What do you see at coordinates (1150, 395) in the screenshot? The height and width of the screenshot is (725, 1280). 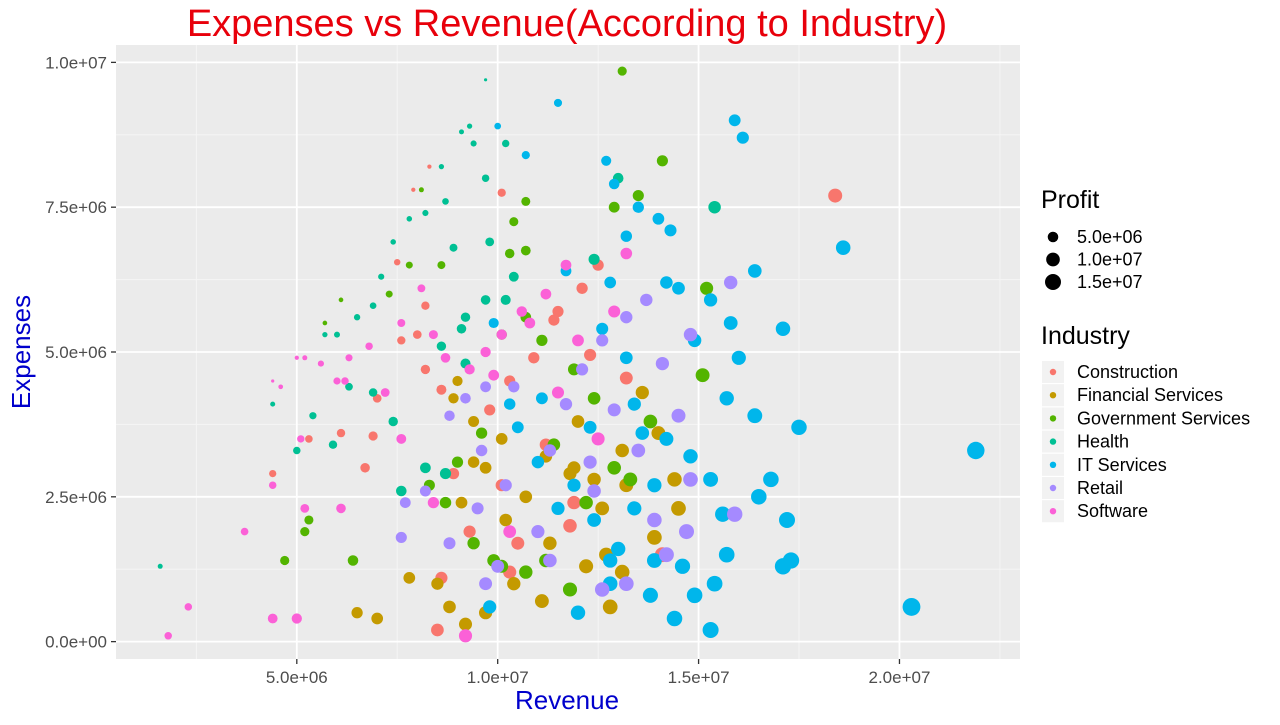 I see `legend-color-label: Financial Services` at bounding box center [1150, 395].